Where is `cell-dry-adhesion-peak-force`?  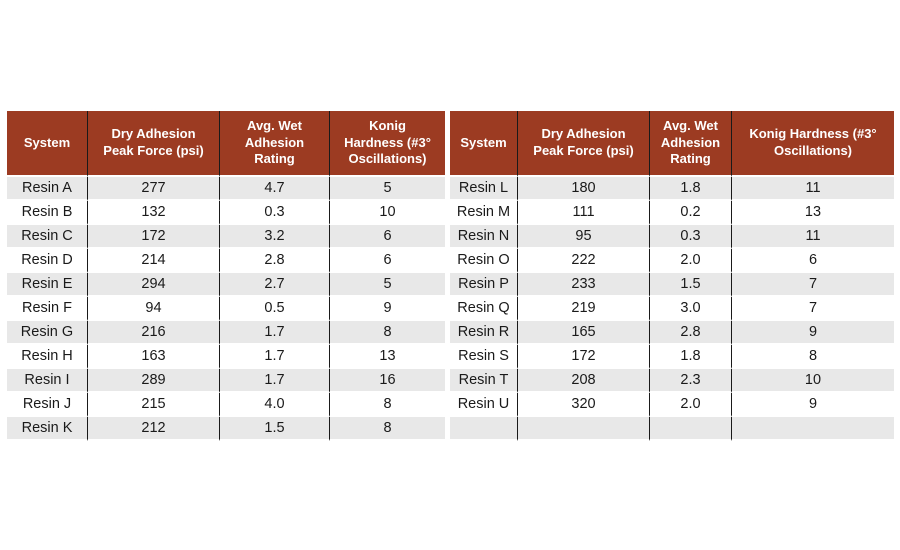
cell-dry-adhesion-peak-force is located at coordinates (583, 429).